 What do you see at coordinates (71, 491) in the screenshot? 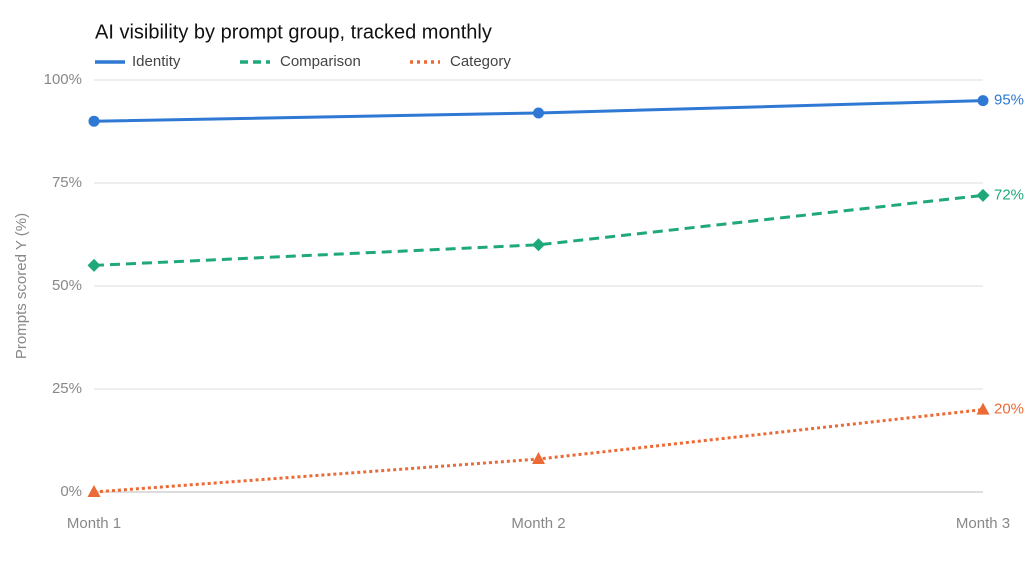
I see `y-tick-label: 0%` at bounding box center [71, 491].